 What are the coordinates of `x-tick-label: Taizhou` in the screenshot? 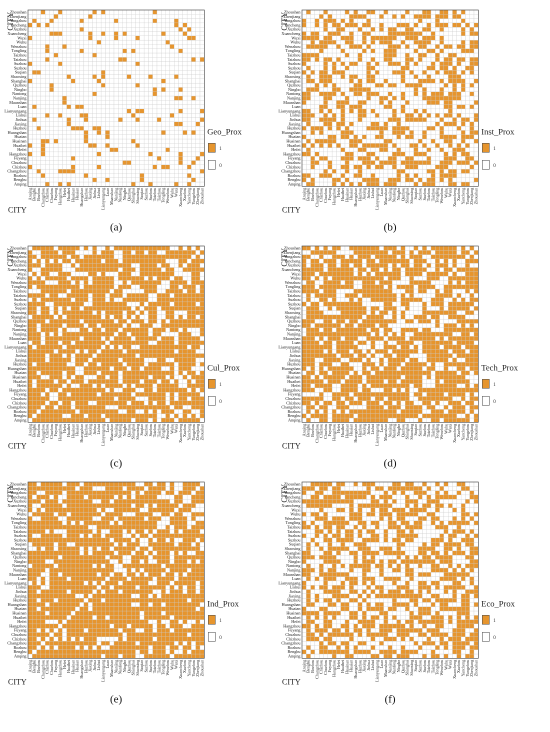 It's located at (432, 194).